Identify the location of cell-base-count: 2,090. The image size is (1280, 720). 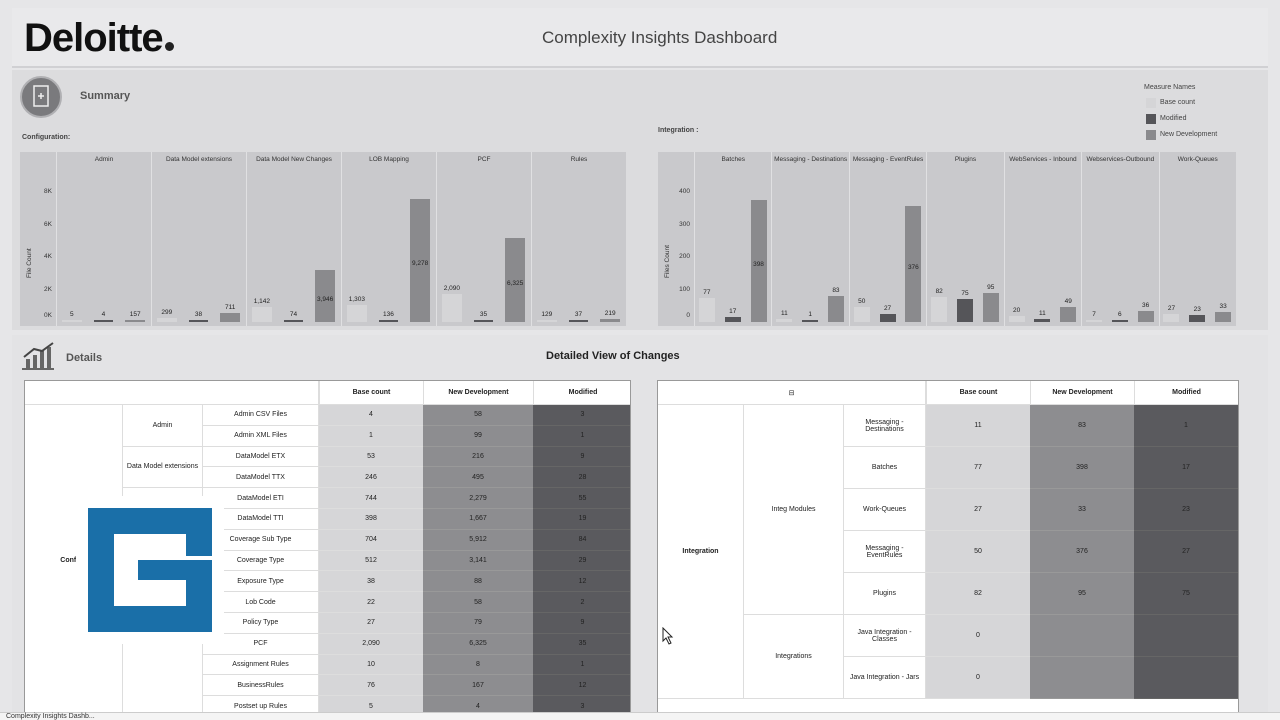
(371, 644).